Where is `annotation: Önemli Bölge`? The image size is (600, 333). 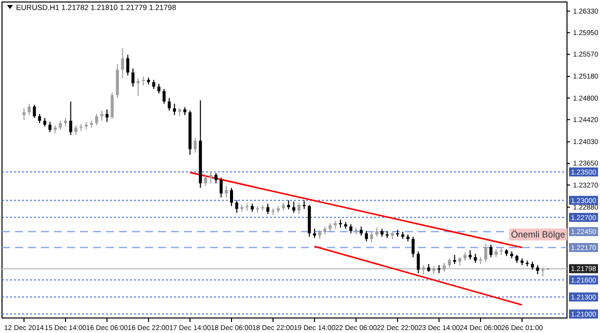 annotation: Önemli Bölge is located at coordinates (538, 234).